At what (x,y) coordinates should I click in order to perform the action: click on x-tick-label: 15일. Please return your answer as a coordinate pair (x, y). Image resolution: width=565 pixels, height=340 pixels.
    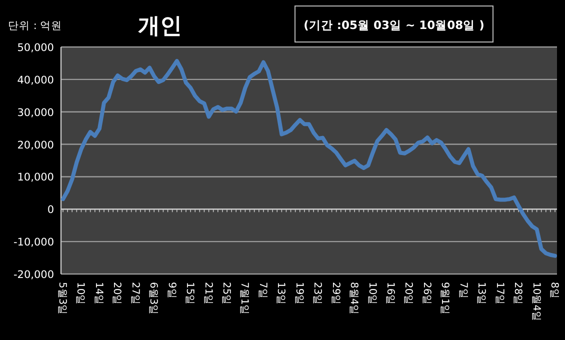
    Looking at the image, I should click on (190, 293).